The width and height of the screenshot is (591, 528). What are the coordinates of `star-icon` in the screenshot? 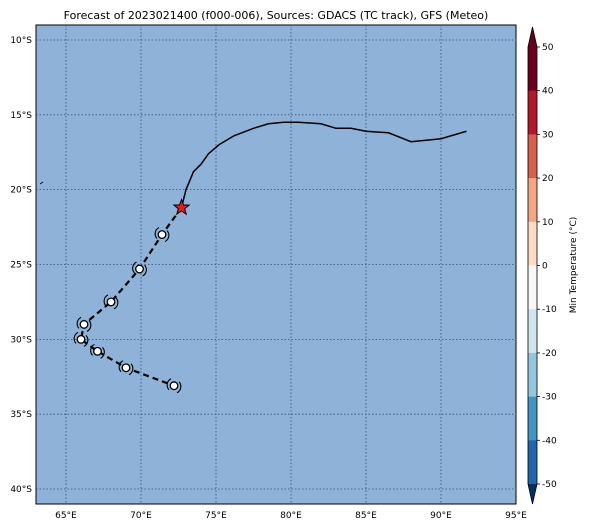 It's located at (181, 207).